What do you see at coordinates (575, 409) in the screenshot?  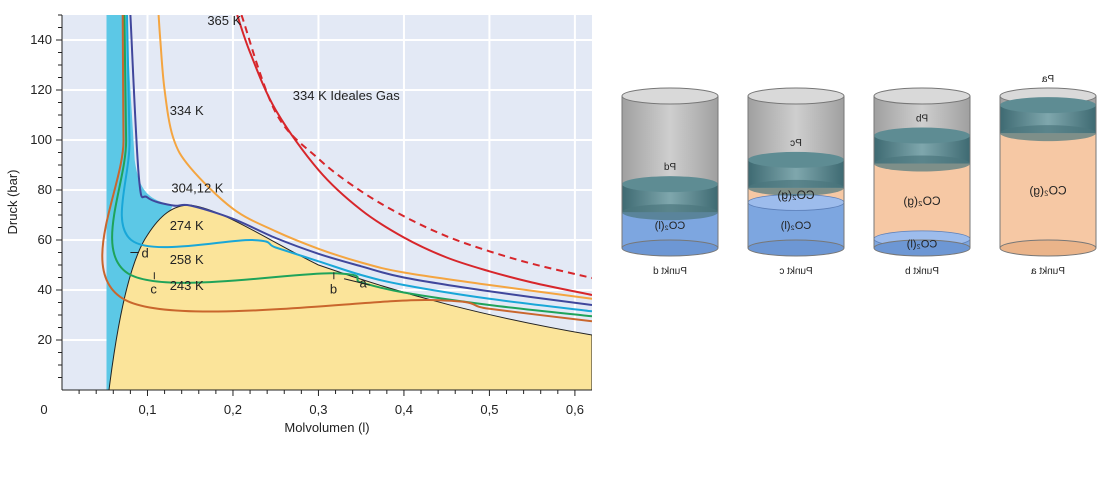 I see `x-tick-label: 0,6` at bounding box center [575, 409].